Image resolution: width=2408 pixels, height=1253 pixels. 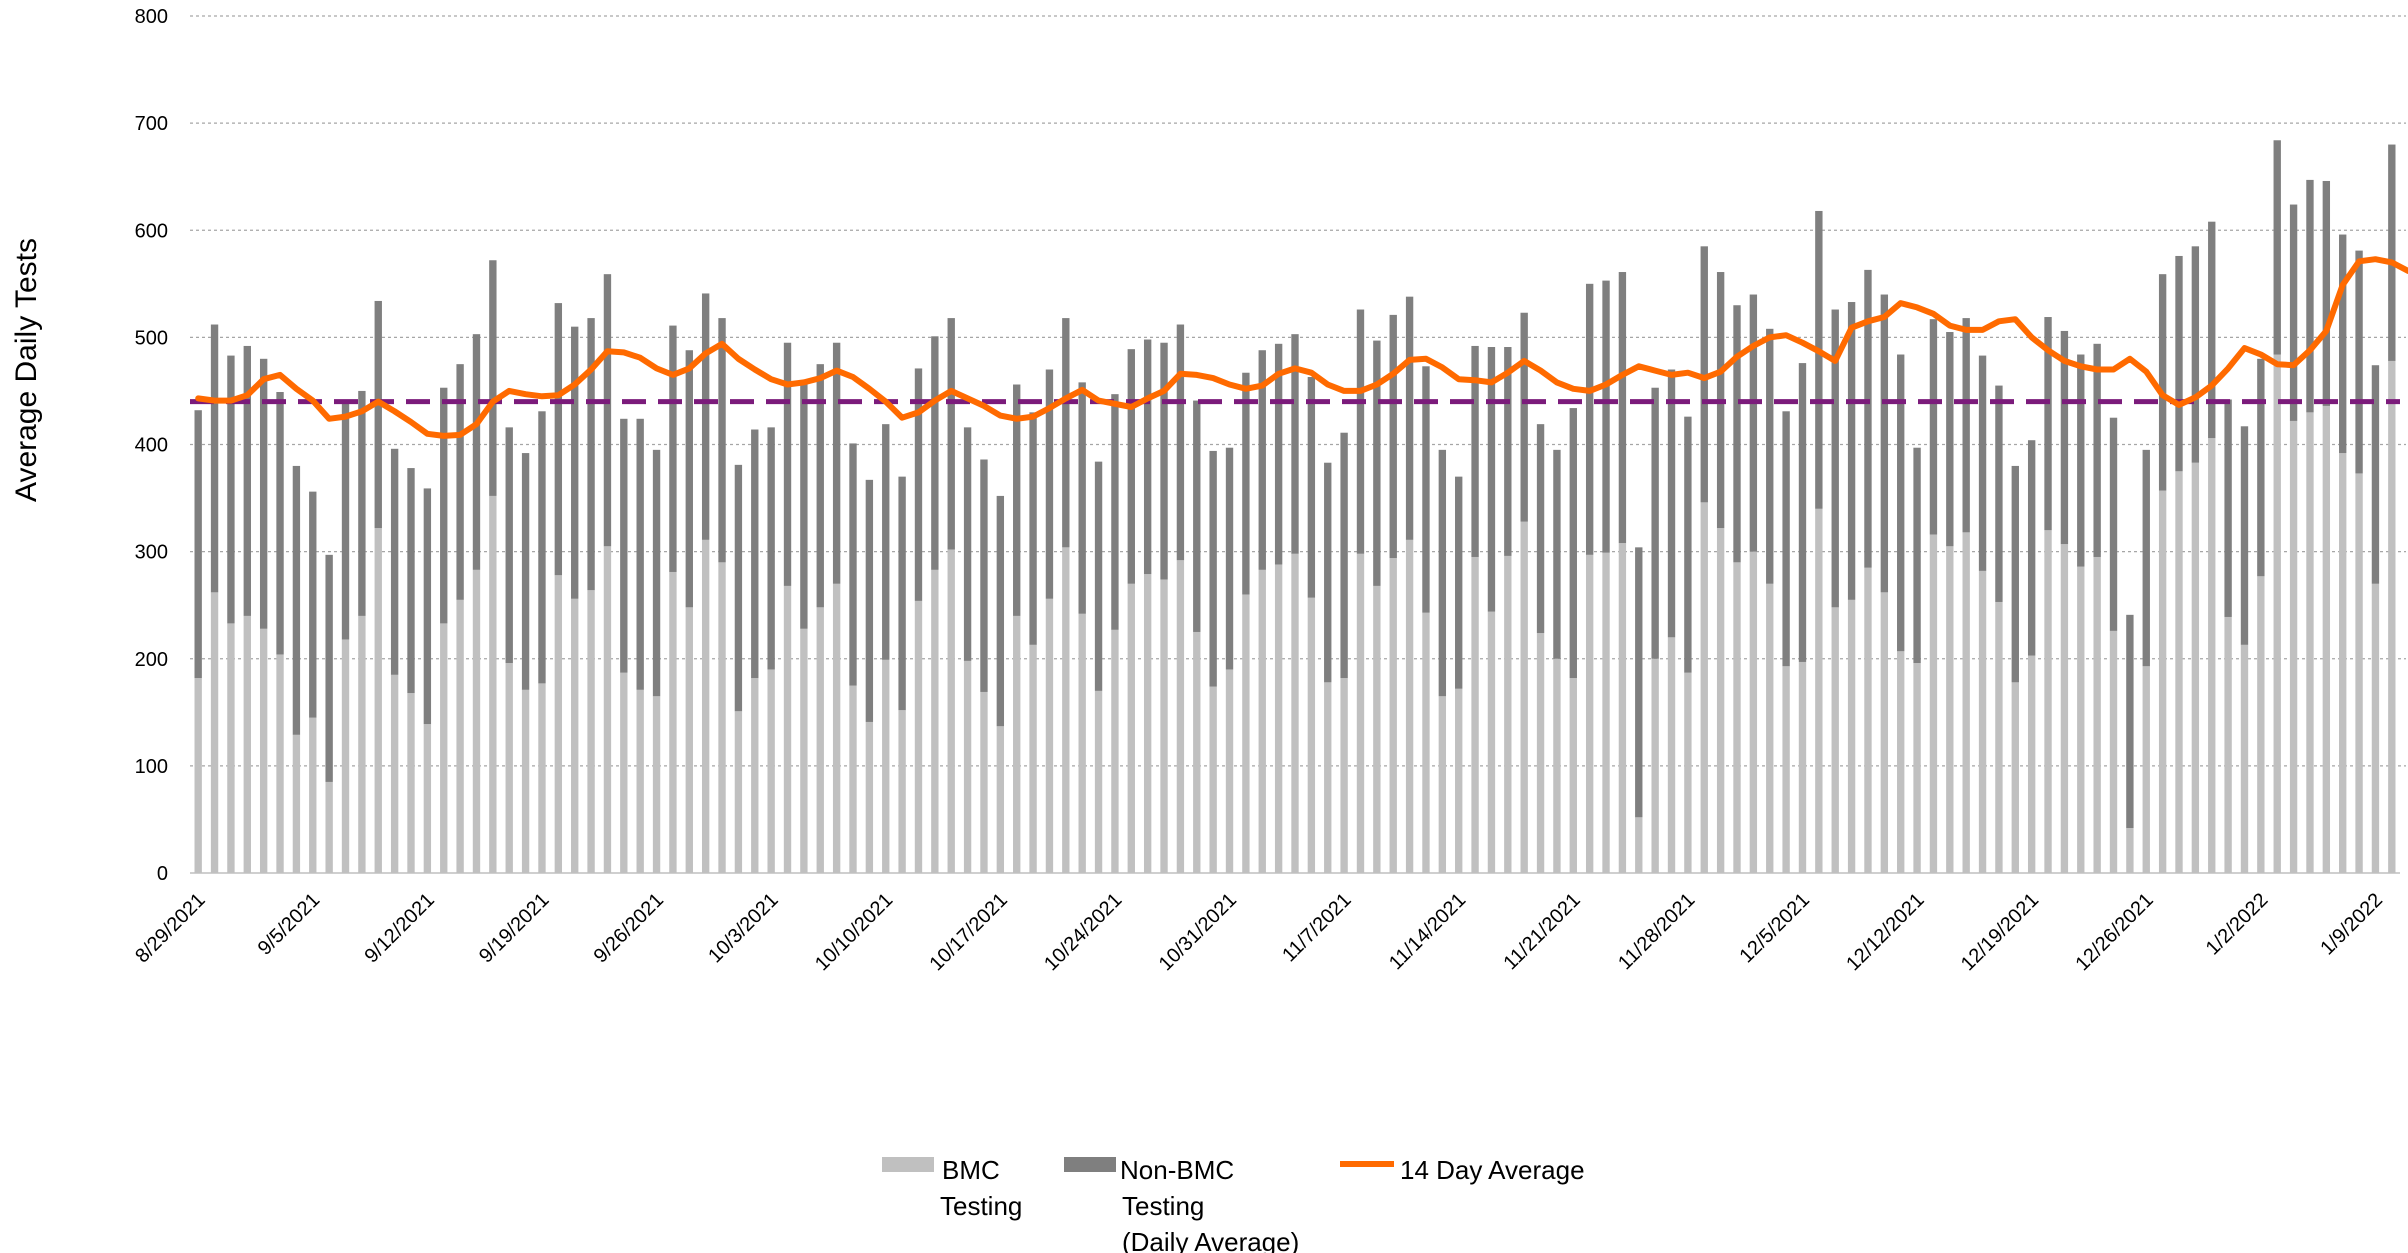 I want to click on y-axis-ticks: 0 100 200 300 400 500 600 700 800, so click(x=151, y=445).